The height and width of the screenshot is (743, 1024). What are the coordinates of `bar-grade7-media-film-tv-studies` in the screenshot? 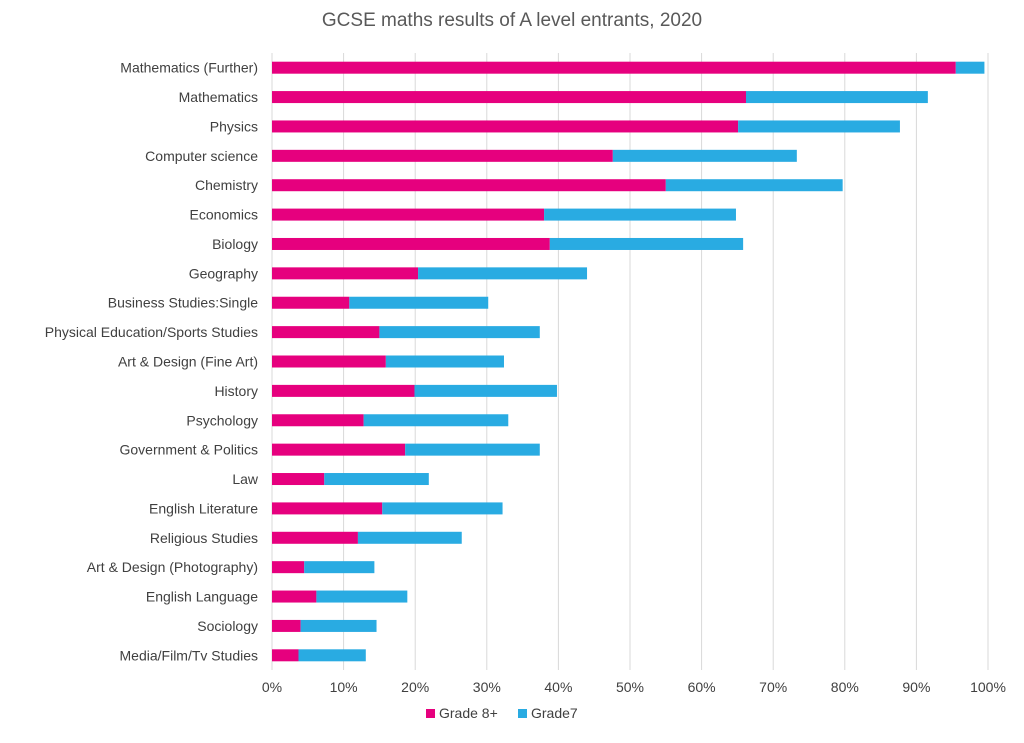 It's located at (332, 655).